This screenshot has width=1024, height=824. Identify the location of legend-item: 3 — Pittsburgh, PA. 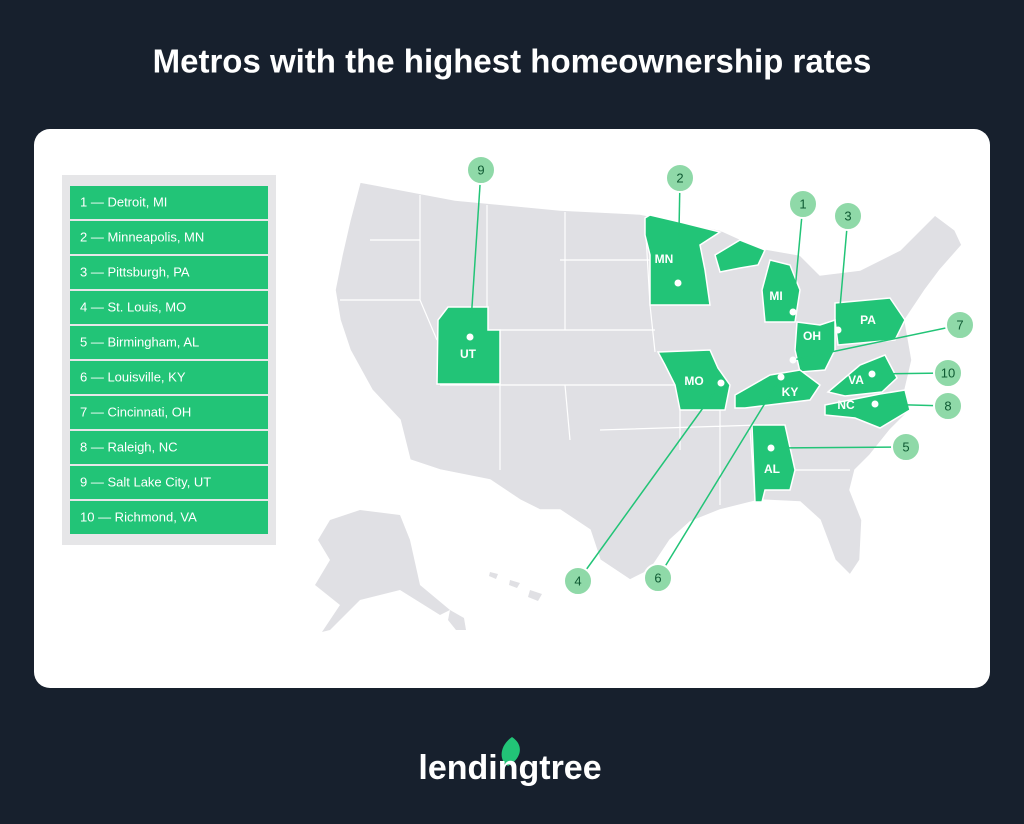
(135, 271).